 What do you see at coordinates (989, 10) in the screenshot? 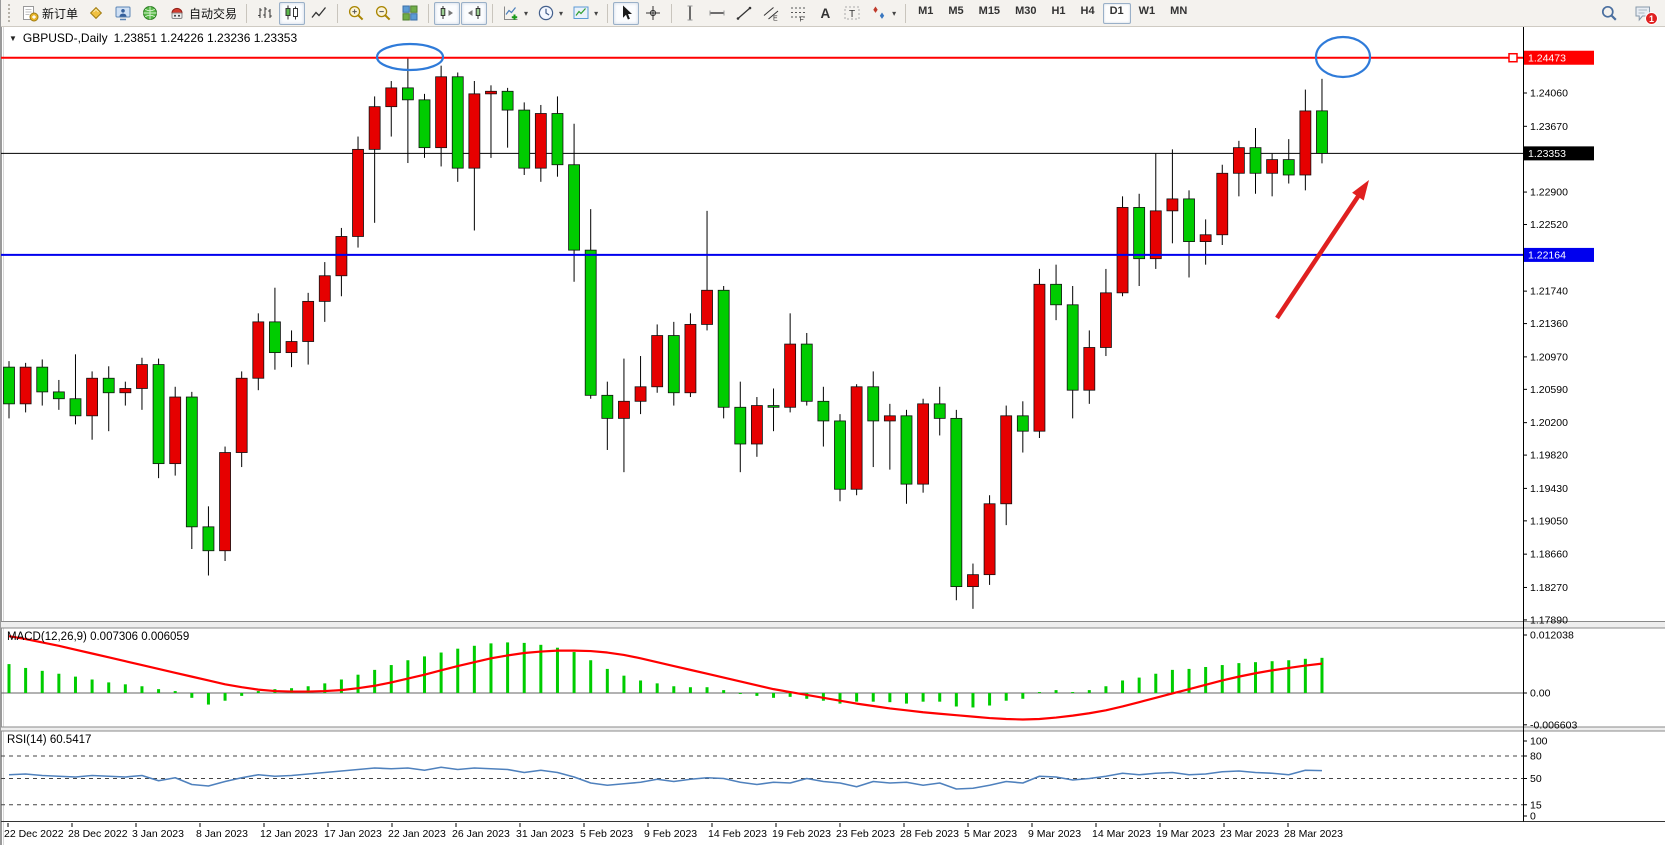
I see `timeframe-button-m15: M15` at bounding box center [989, 10].